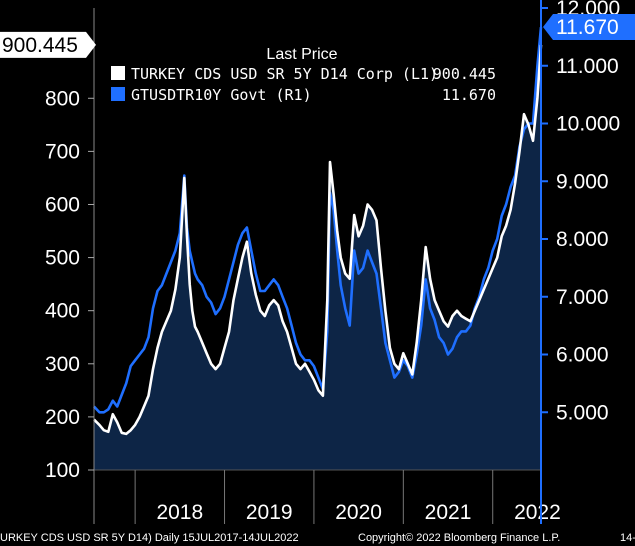 This screenshot has height=546, width=635. Describe the element at coordinates (221, 95) in the screenshot. I see `legend-label-bond: GTUSDTR10Y Govt (R1)` at that location.